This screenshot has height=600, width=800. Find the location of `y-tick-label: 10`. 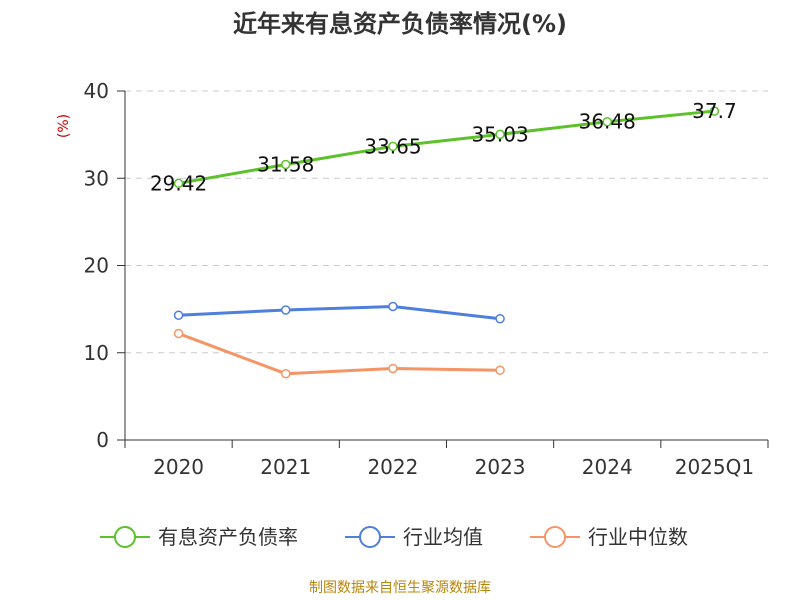

y-tick-label: 10 is located at coordinates (96, 353).